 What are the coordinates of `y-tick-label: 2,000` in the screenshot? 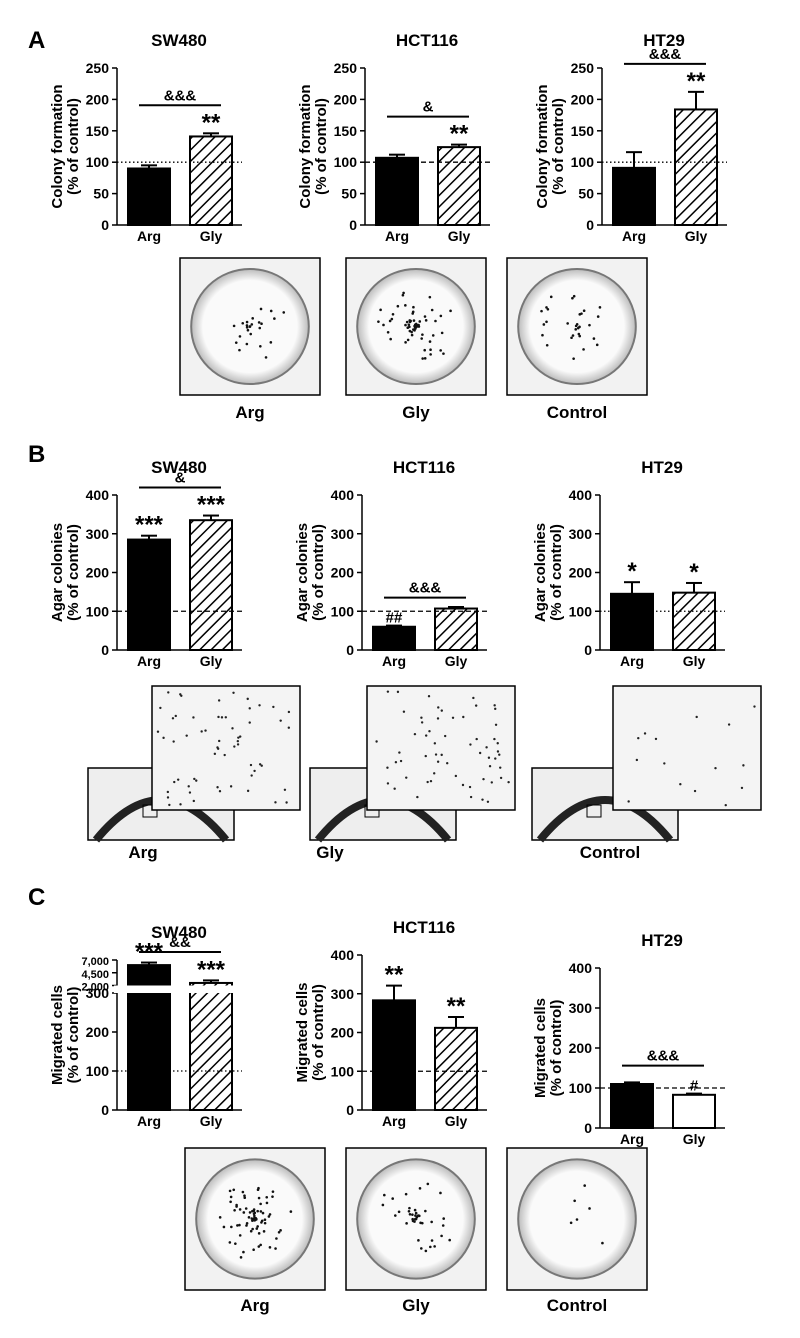 It's located at (95, 988).